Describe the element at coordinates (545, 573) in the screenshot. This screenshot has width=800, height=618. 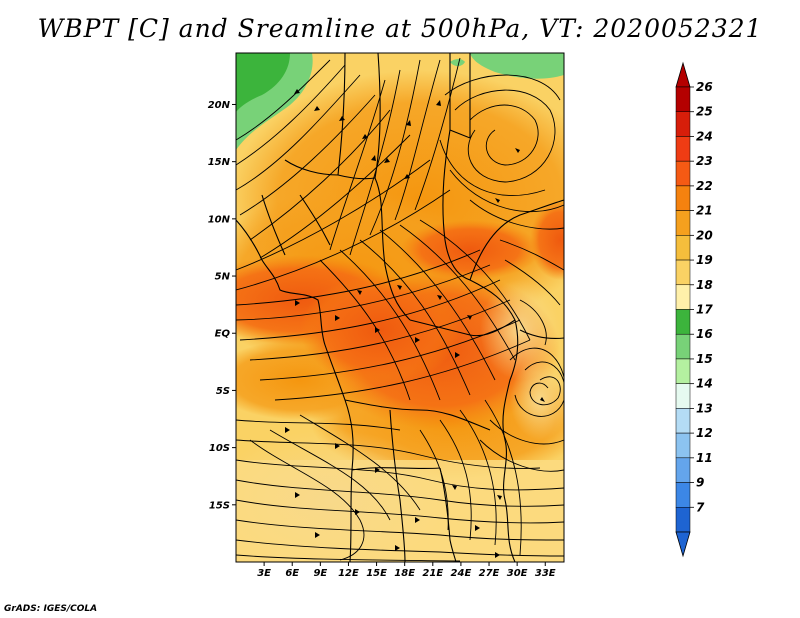
I see `lon-label: 33E` at that location.